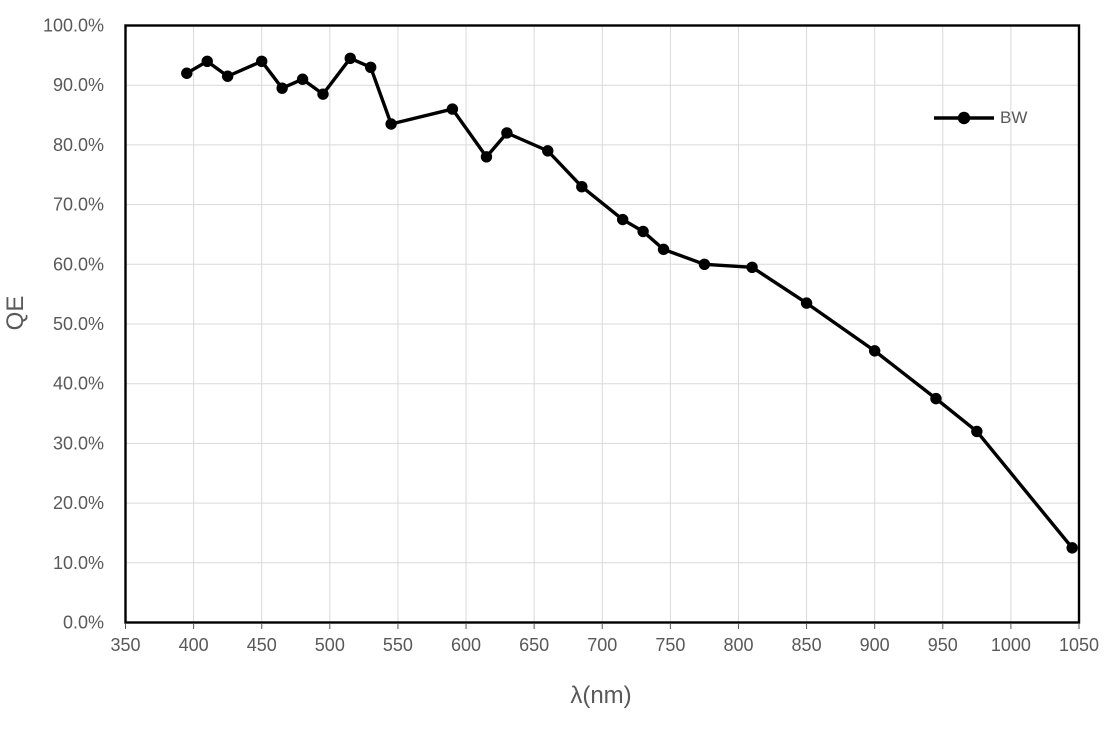 This screenshot has width=1110, height=738. I want to click on y-tick-label: 50.0%, so click(78, 324).